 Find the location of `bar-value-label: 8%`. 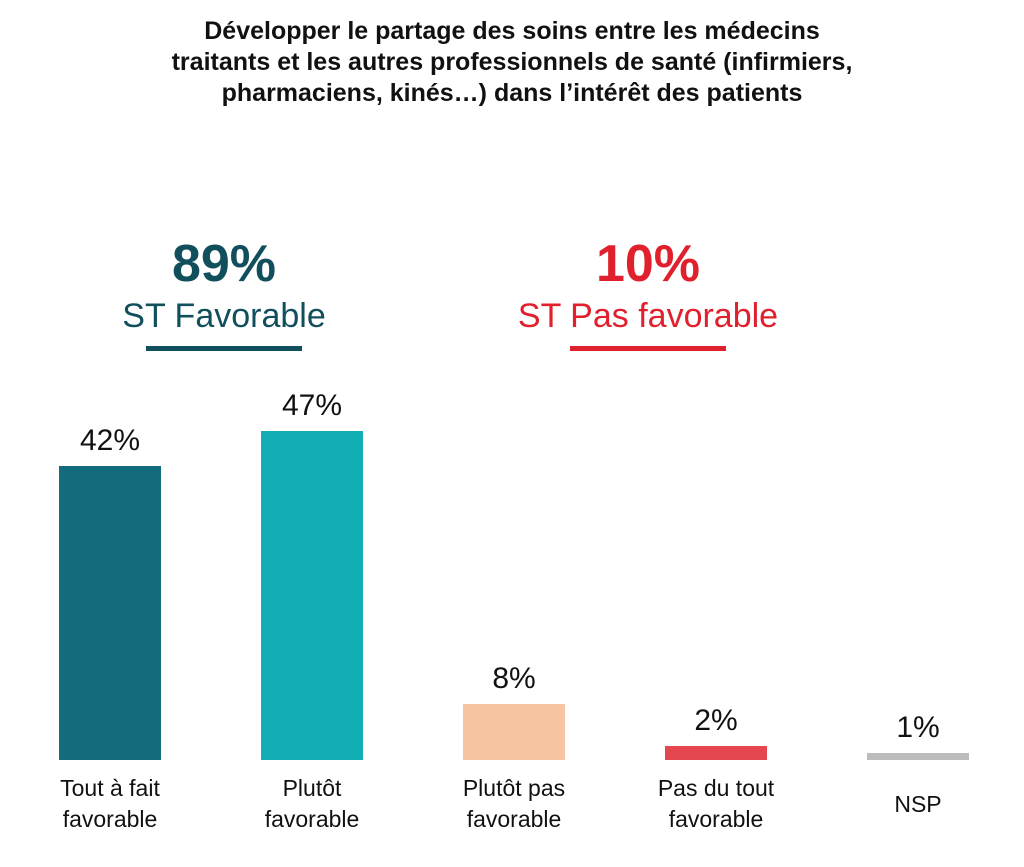

bar-value-label: 8% is located at coordinates (513, 678).